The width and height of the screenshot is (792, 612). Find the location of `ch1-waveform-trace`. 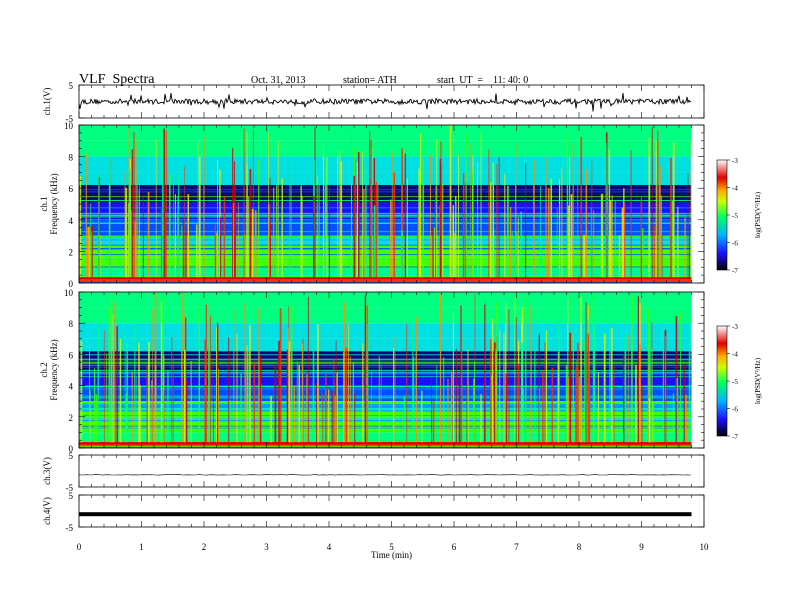

ch1-waveform-trace is located at coordinates (385, 102).